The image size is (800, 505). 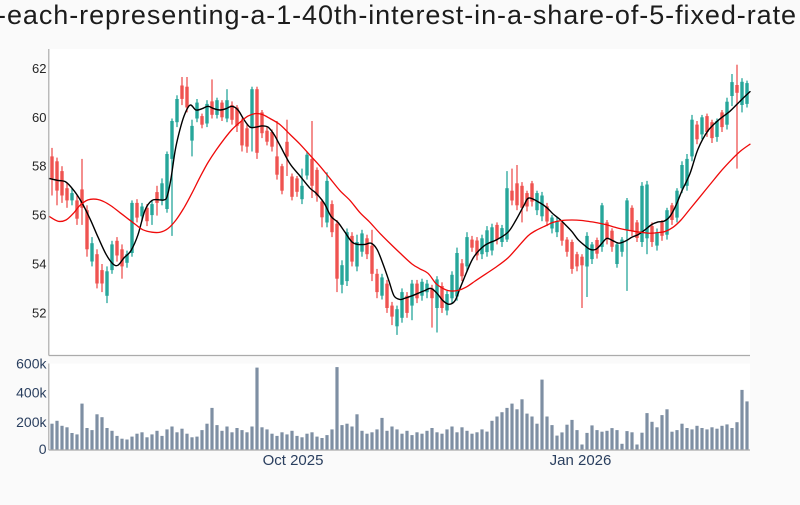 I want to click on svg-text: 54, so click(x=39, y=264).